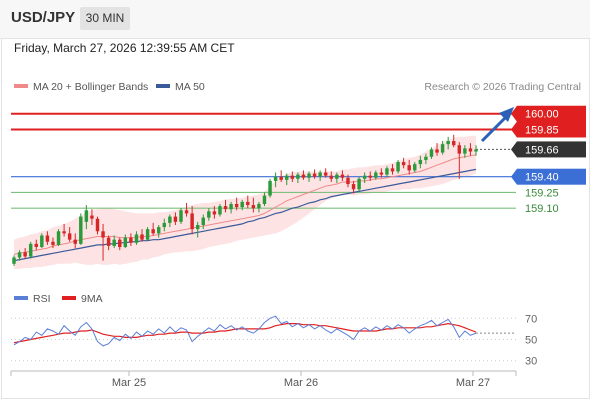 This screenshot has height=400, width=590. Describe the element at coordinates (531, 319) in the screenshot. I see `rsi-tick-label: 70` at that location.